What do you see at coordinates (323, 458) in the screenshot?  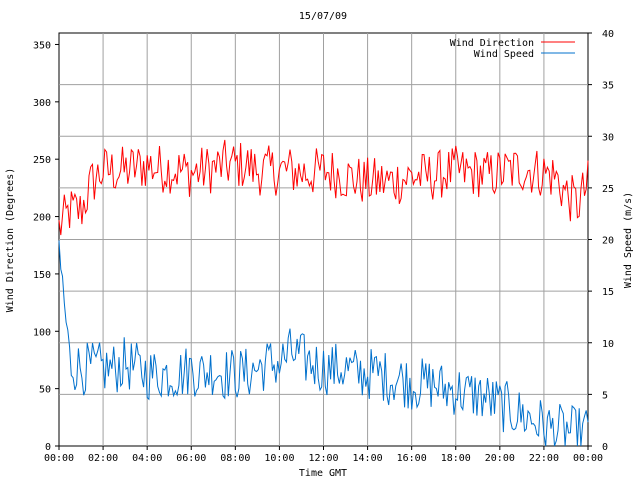 I see `x-tick-label: 12:00` at bounding box center [323, 458].